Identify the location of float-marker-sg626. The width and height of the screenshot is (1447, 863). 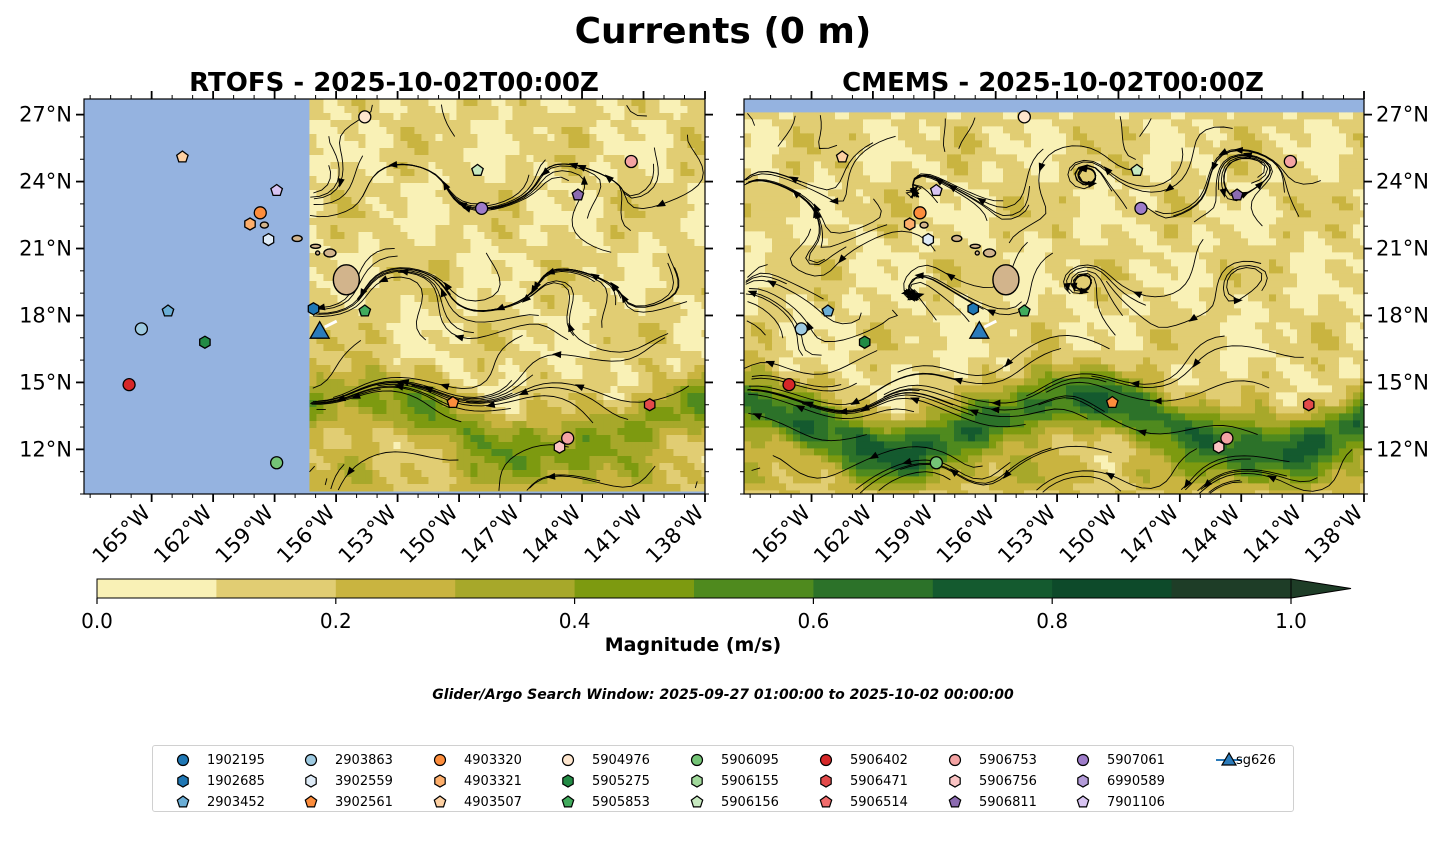
(320, 329).